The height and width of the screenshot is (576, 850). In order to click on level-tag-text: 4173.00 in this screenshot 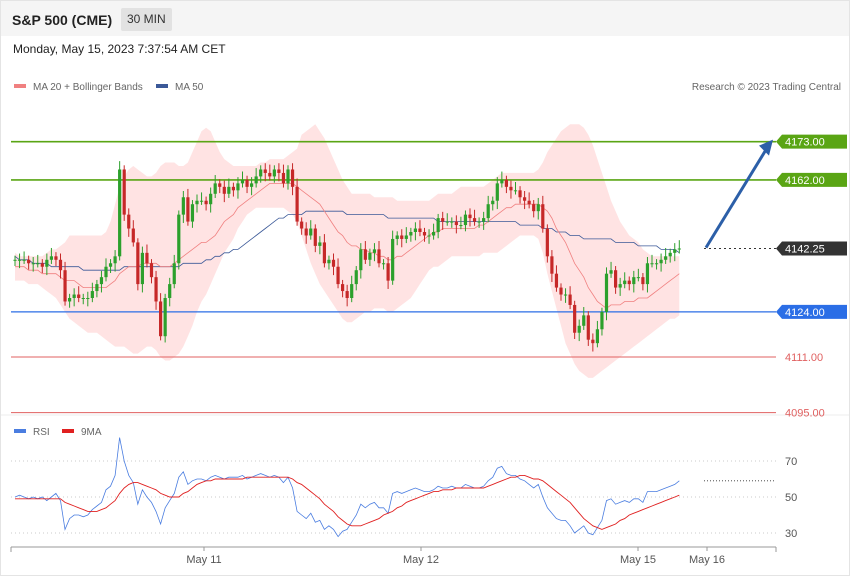, I will do `click(805, 143)`.